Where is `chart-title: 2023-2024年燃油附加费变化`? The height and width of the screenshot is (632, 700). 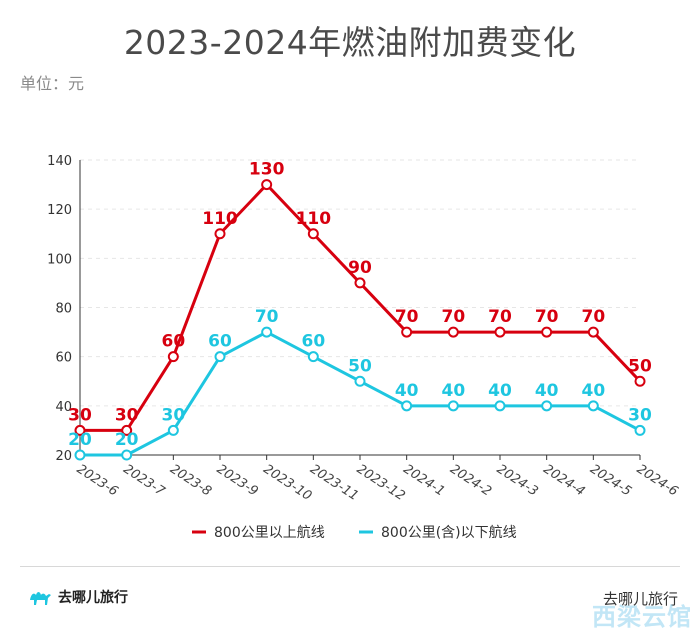 chart-title: 2023-2024年燃油附加费变化 is located at coordinates (350, 42).